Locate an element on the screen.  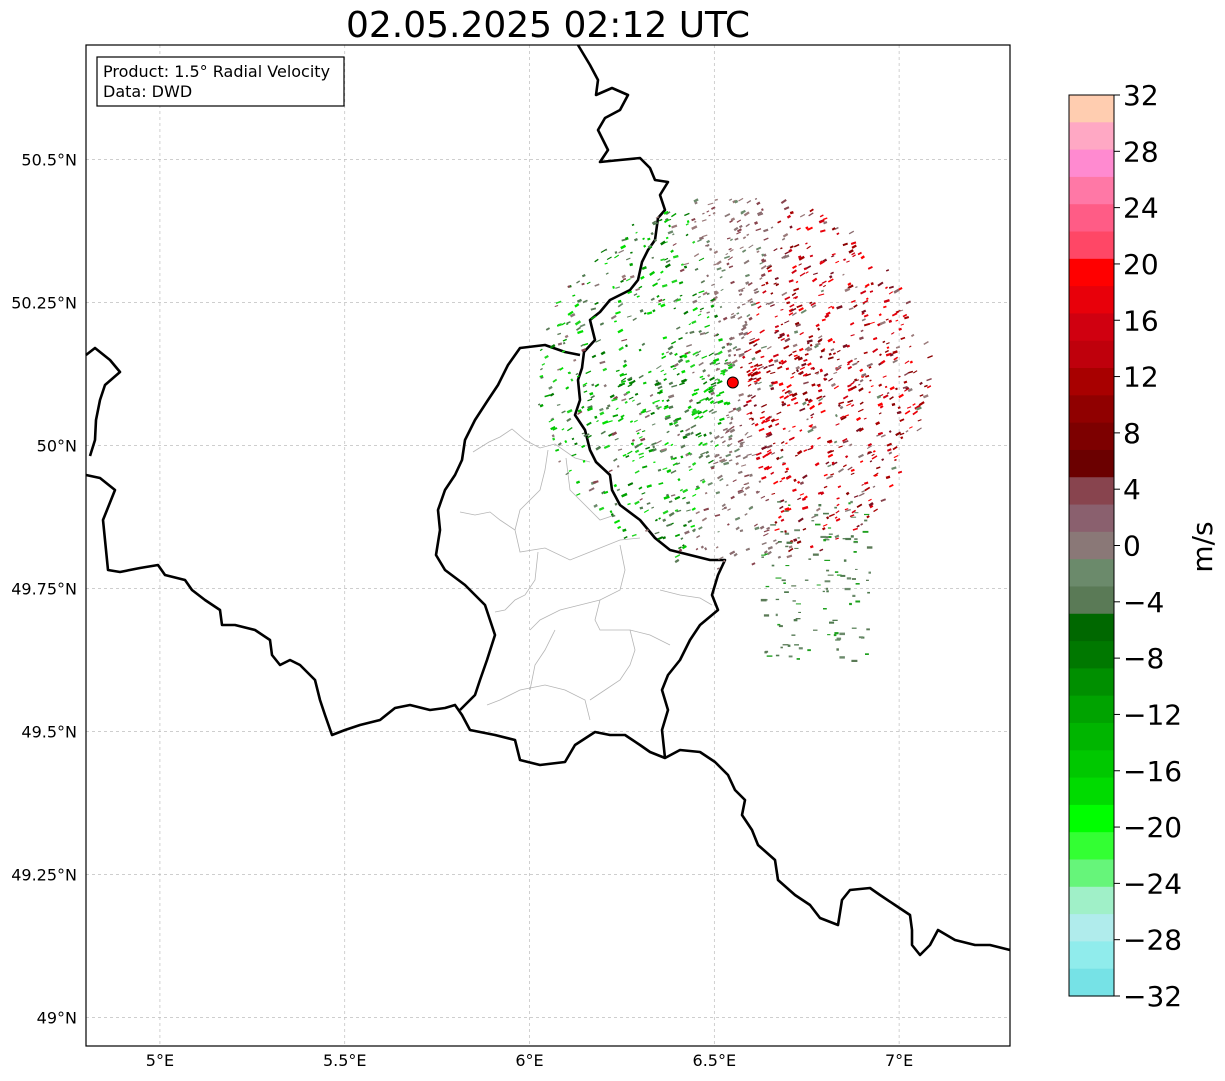
colorbar-tick-label: −4 is located at coordinates (1143, 602).